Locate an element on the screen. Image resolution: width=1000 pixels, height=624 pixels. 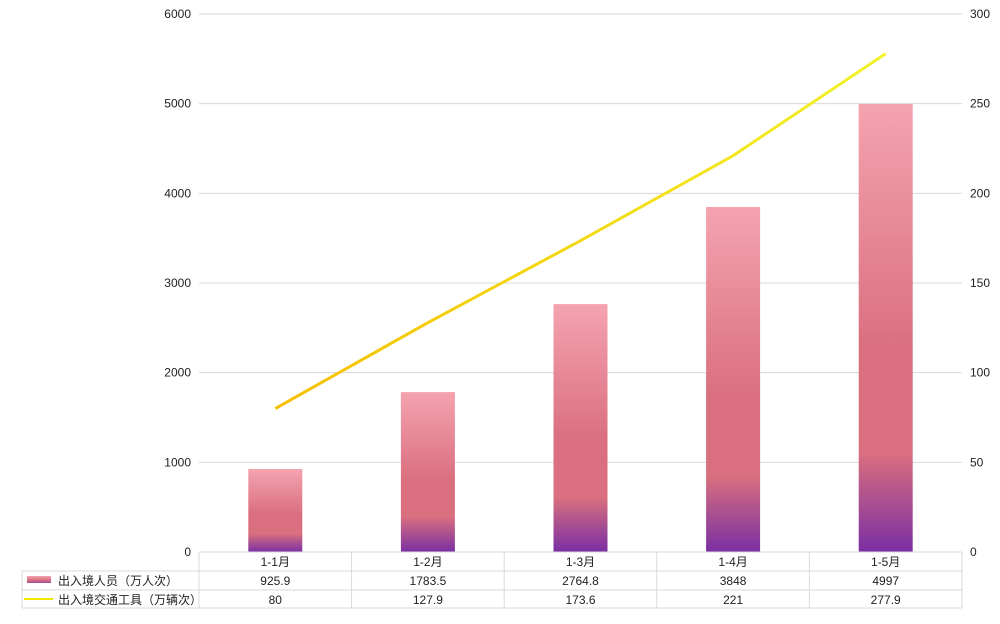
right-axis-tick-label: 300 is located at coordinates (980, 14).